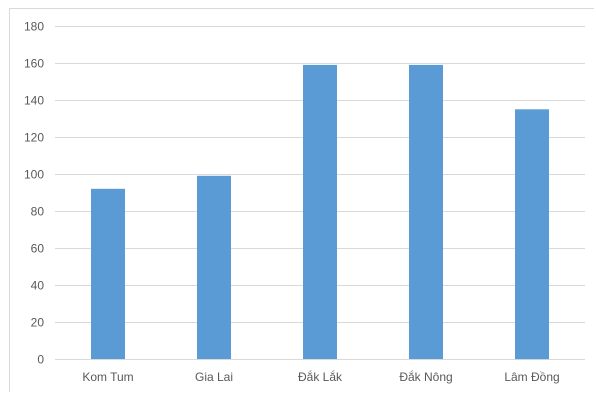  Describe the element at coordinates (34, 138) in the screenshot. I see `y-tick-label: 120` at that location.